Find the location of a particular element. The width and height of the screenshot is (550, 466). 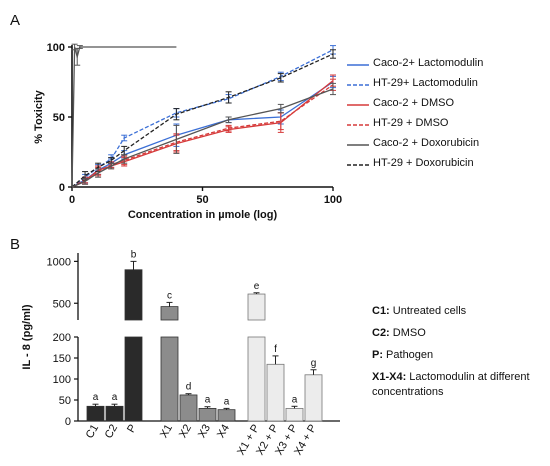

panel-a-label: A is located at coordinates (15, 20).